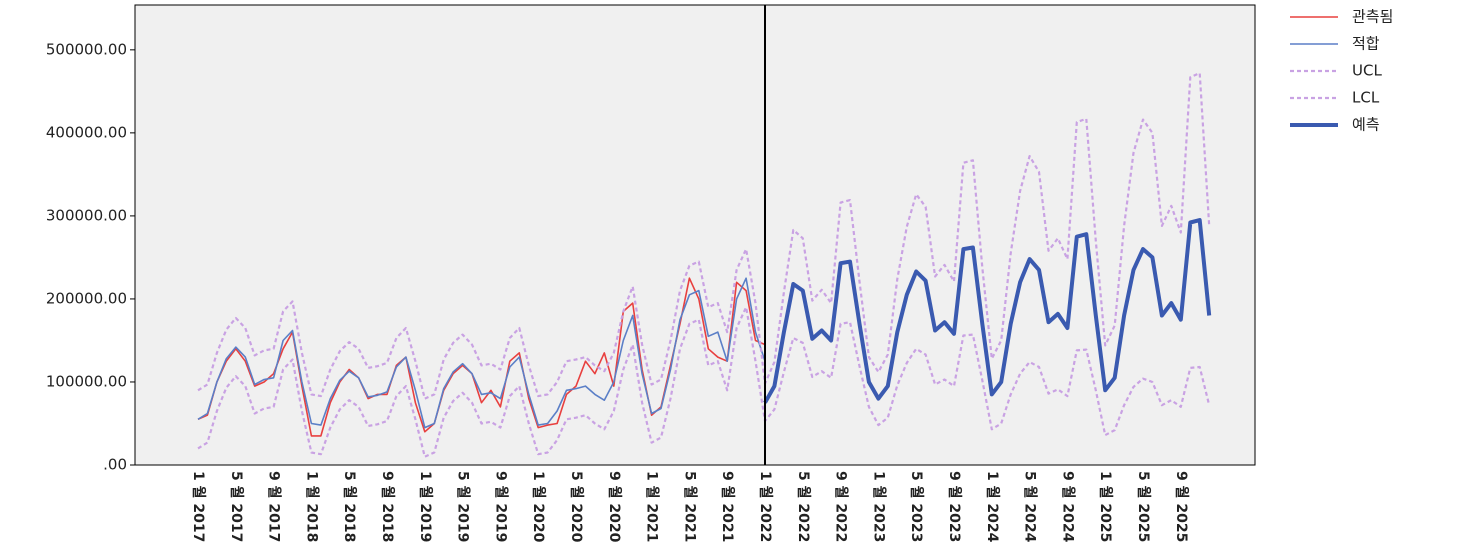 The height and width of the screenshot is (558, 1462). Describe the element at coordinates (1366, 44) in the screenshot. I see `legend-label: 적합` at that location.